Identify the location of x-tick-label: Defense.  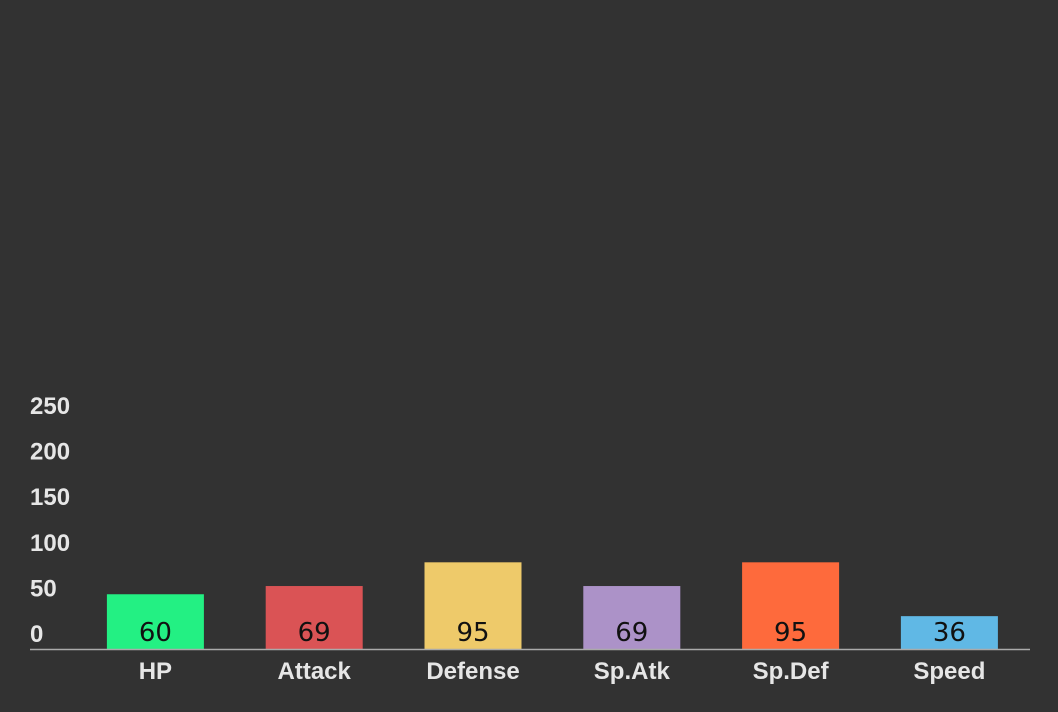
(472, 671).